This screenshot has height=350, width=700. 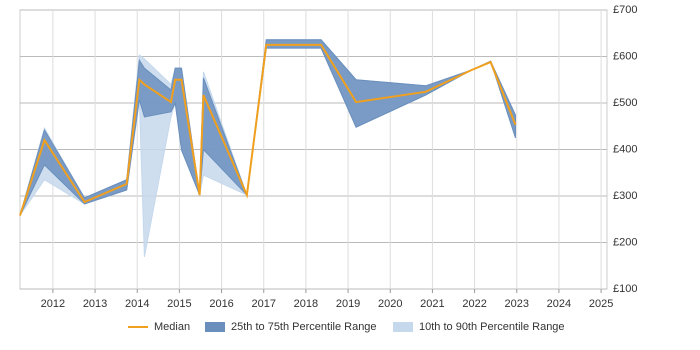 What do you see at coordinates (221, 304) in the screenshot?
I see `x-tick-label: 2016` at bounding box center [221, 304].